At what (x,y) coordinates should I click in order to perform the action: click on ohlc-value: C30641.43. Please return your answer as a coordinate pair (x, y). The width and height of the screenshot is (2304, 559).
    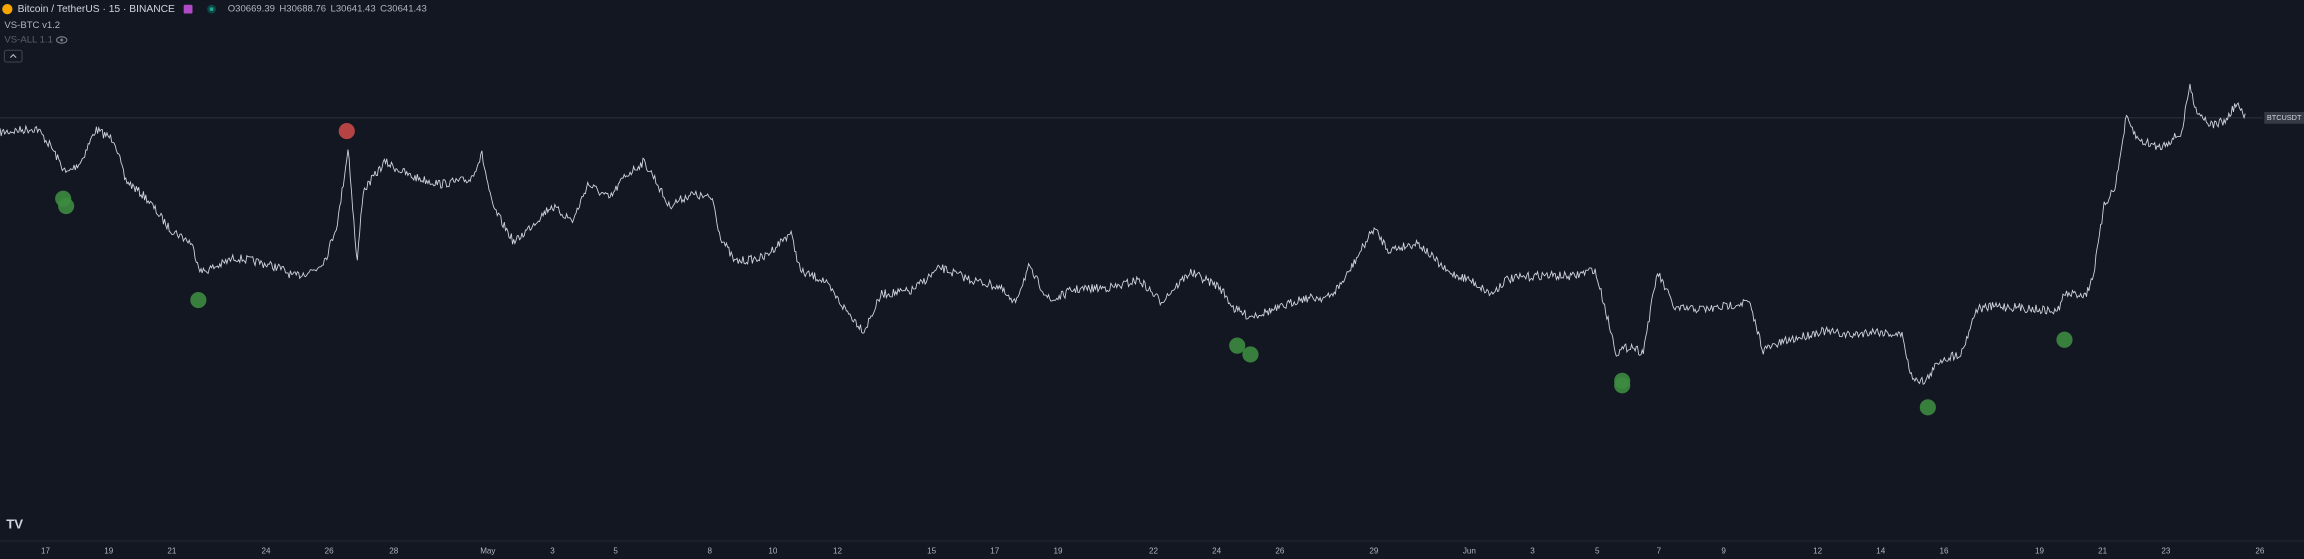
    Looking at the image, I should click on (403, 9).